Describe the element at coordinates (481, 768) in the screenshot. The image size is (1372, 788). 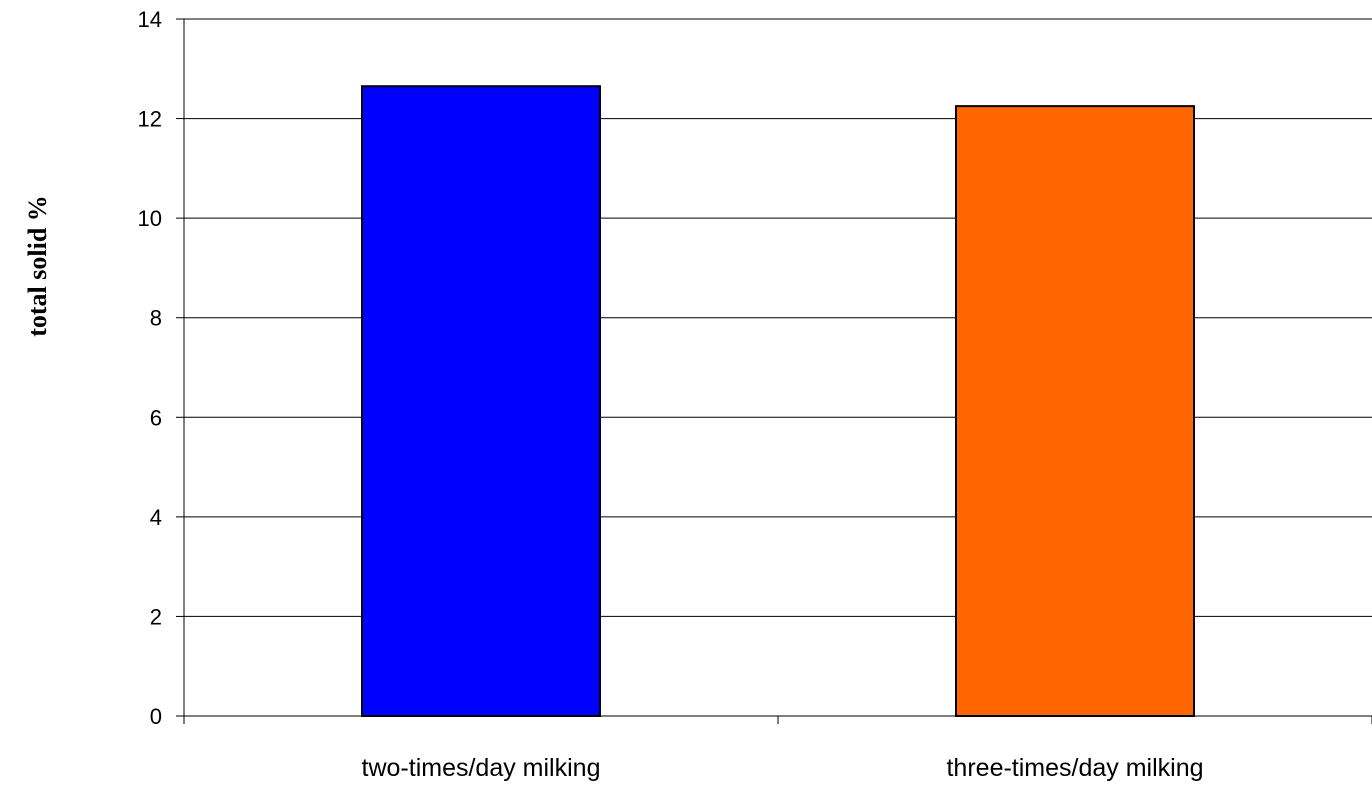
I see `x-category-label: two-times/day milking` at that location.